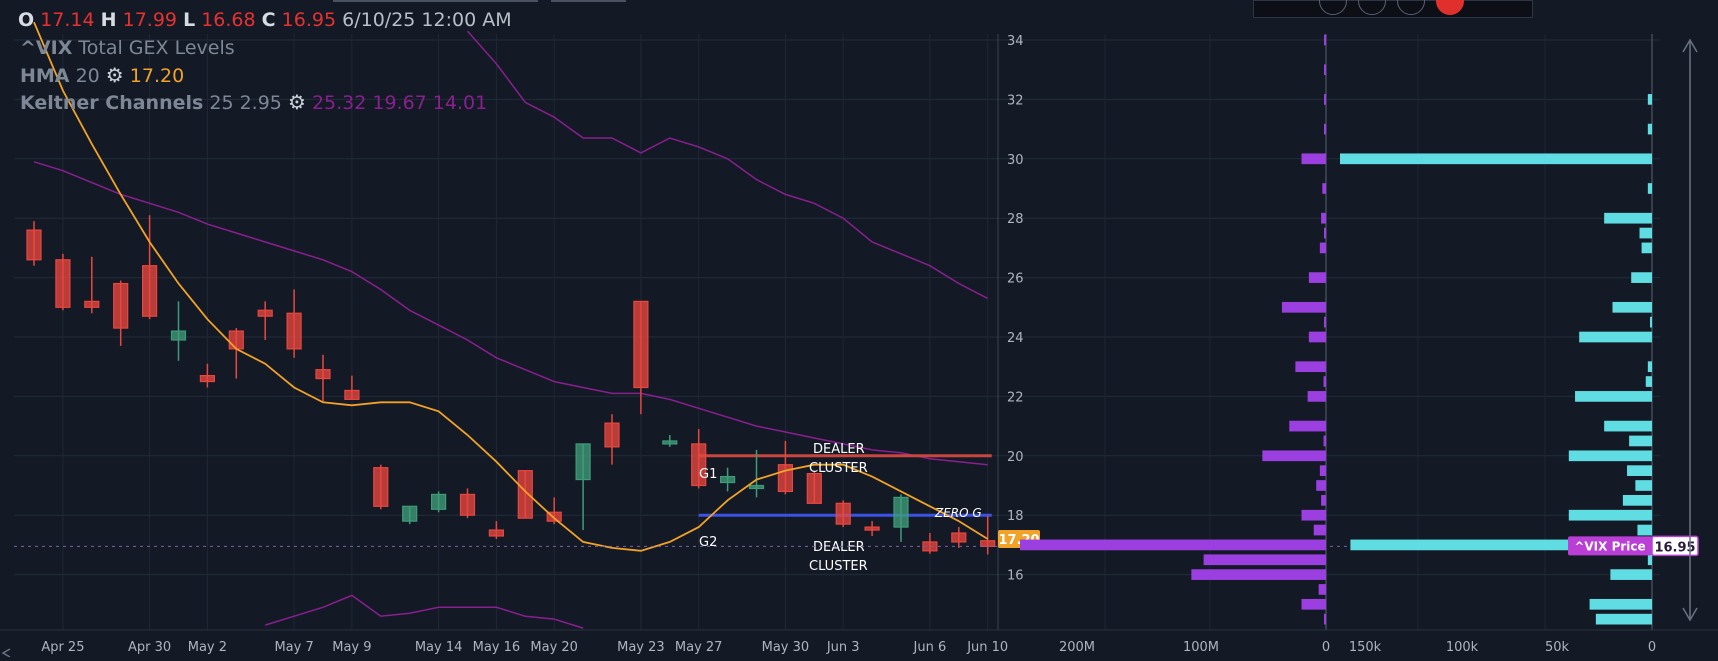 The width and height of the screenshot is (1718, 661). I want to click on x-tick-label-7: May 20, so click(554, 647).